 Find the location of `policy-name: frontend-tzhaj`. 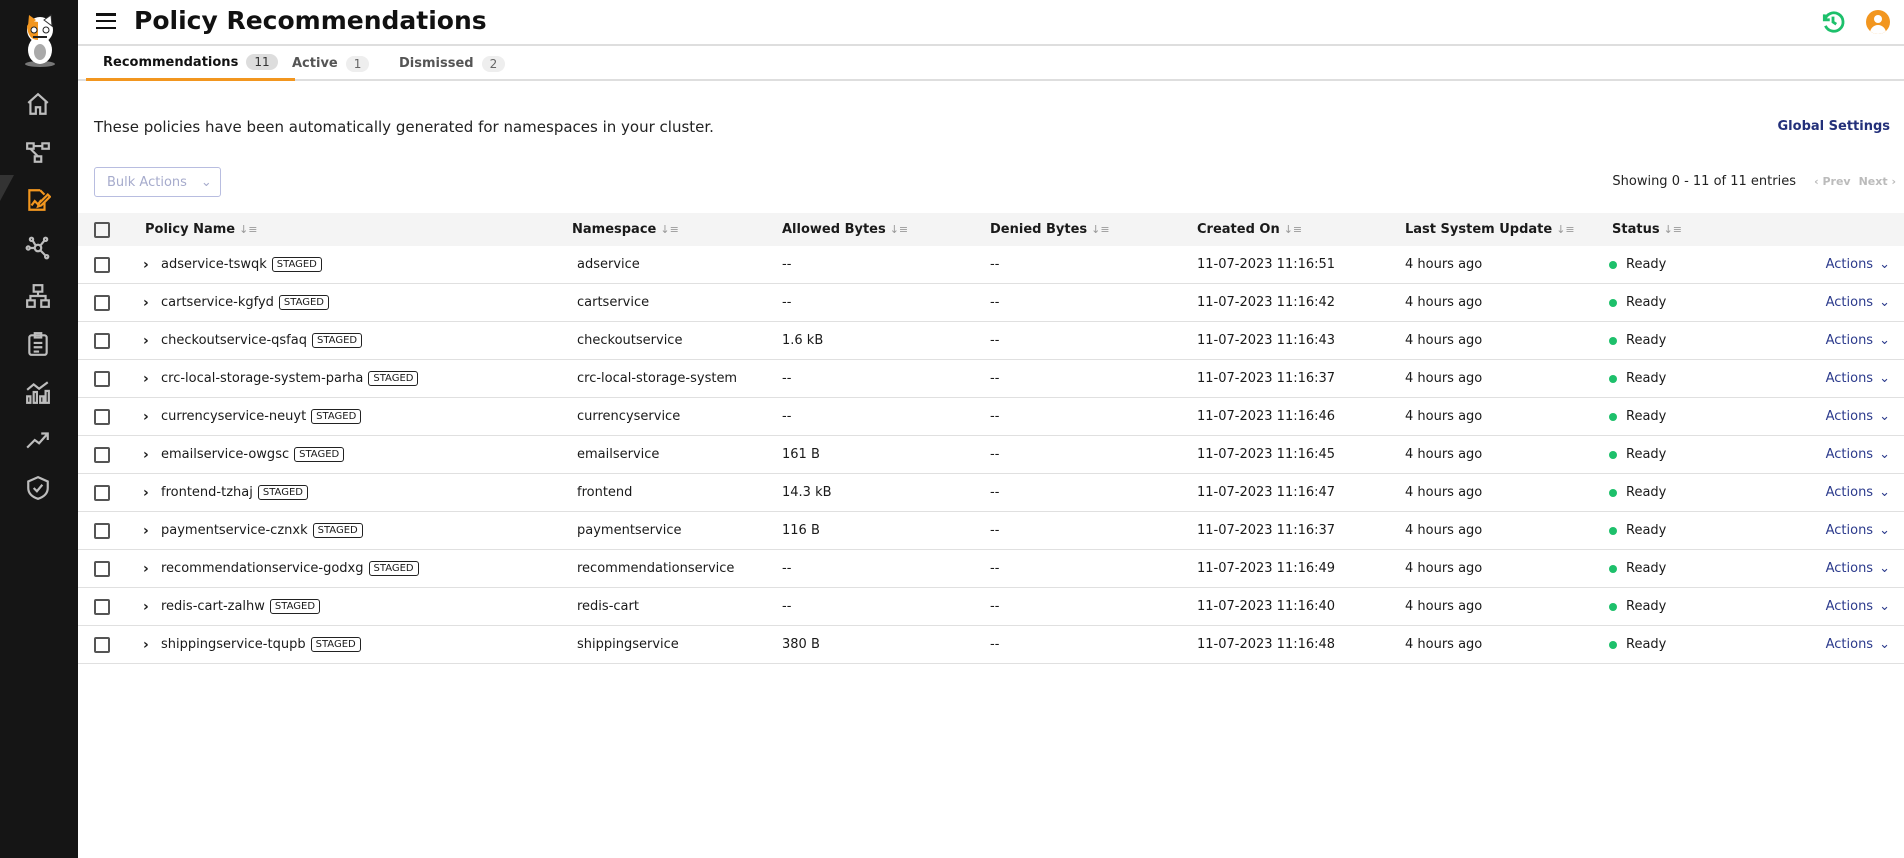

policy-name: frontend-tzhaj is located at coordinates (207, 492).